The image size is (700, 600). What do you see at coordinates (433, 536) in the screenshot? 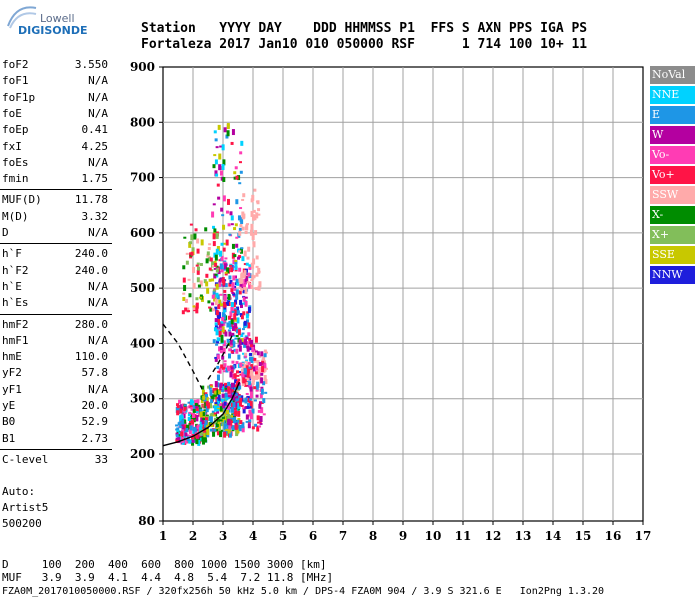
I see `x-tick-label: 10` at bounding box center [433, 536].